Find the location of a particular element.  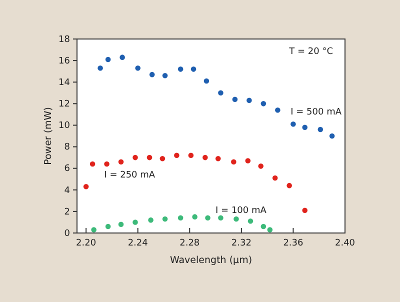

series-label: I = 500 mA is located at coordinates (316, 113).